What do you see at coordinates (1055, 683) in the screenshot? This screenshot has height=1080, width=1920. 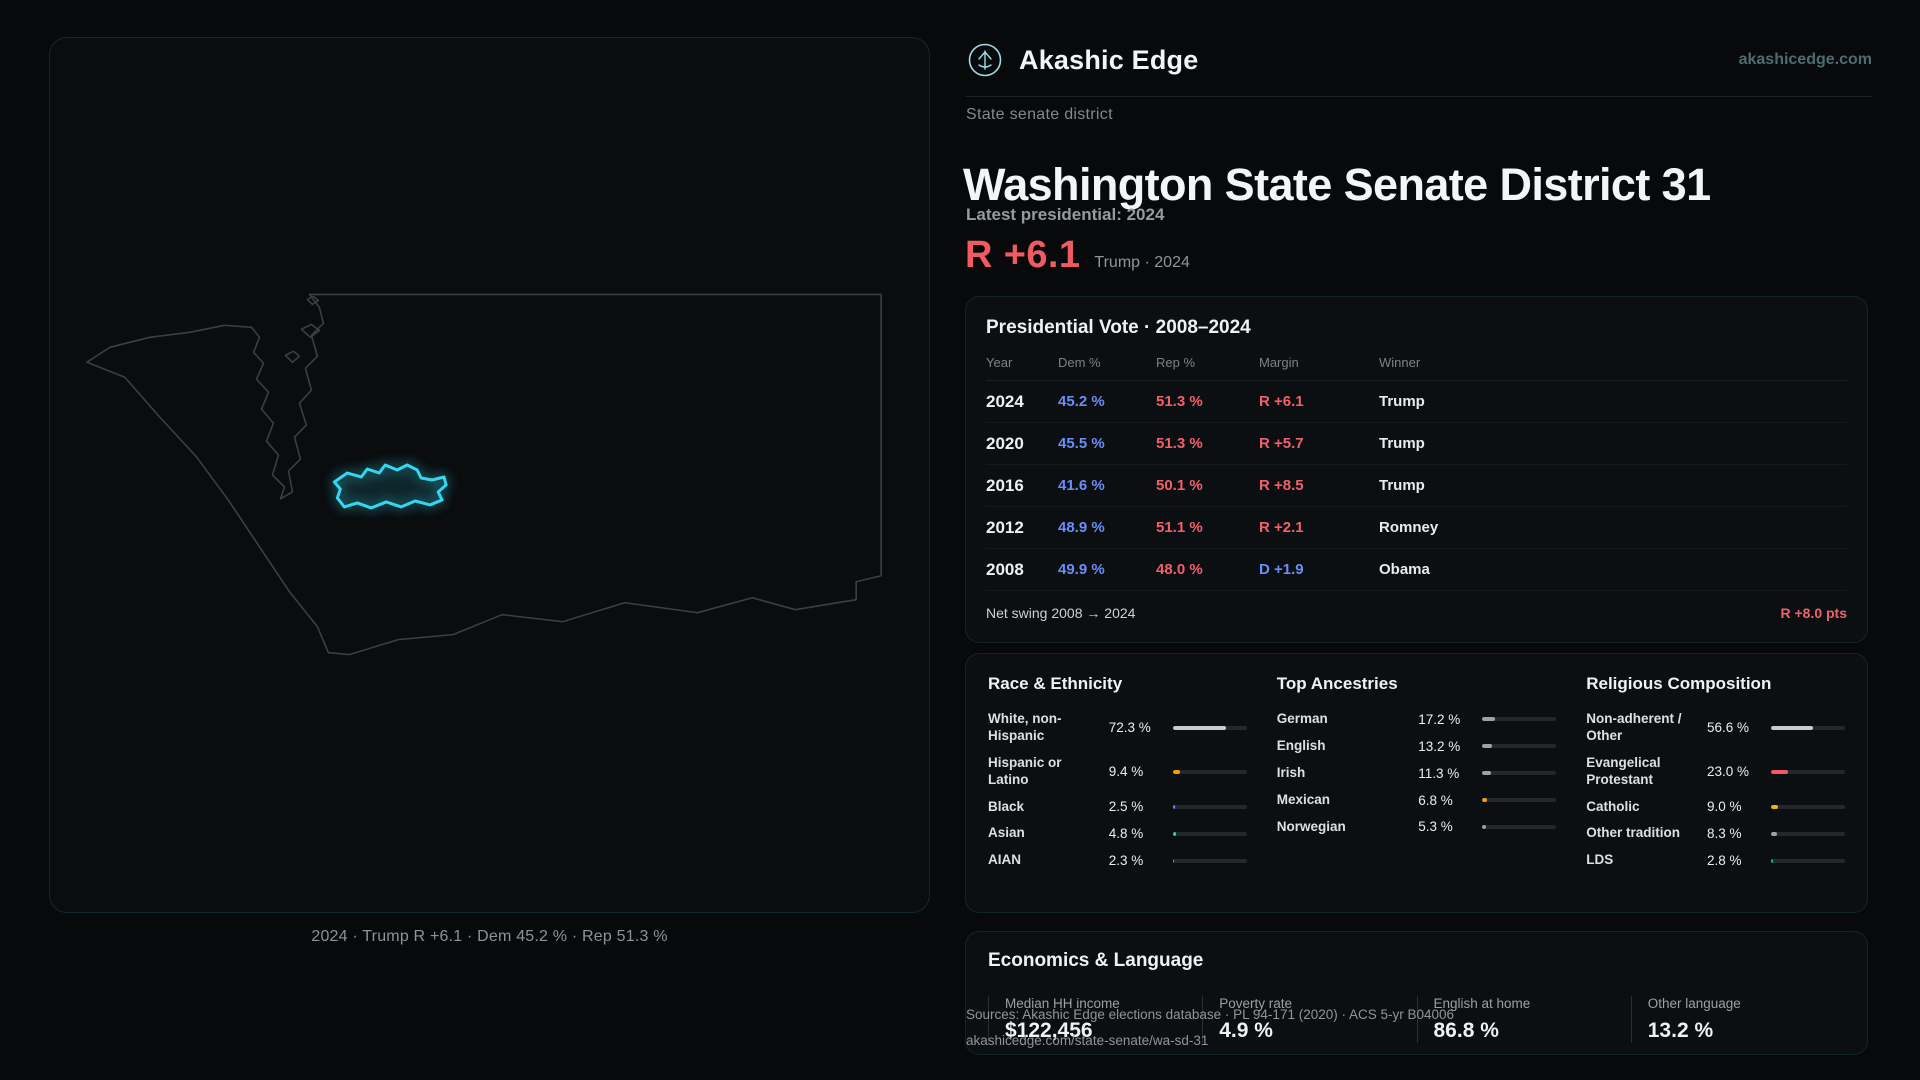 I see `section-title: Race & Ethnicity` at bounding box center [1055, 683].